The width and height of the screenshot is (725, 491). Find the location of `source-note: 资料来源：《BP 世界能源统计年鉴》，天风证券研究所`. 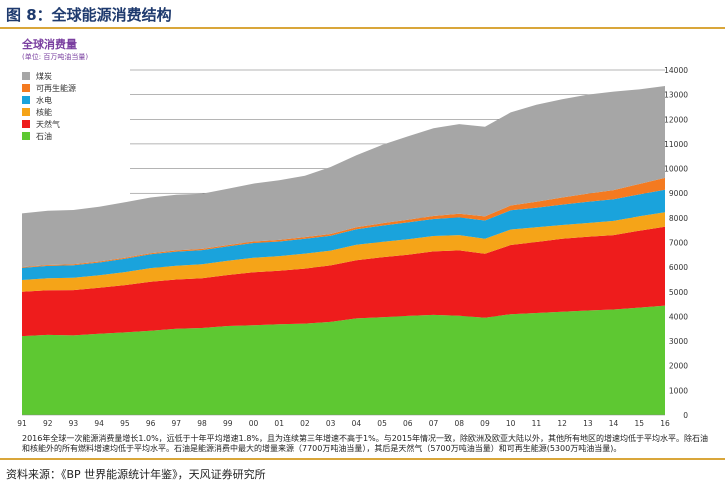

source-note: 资料来源：《BP 世界能源统计年鉴》，天风证券研究所 is located at coordinates (136, 474).